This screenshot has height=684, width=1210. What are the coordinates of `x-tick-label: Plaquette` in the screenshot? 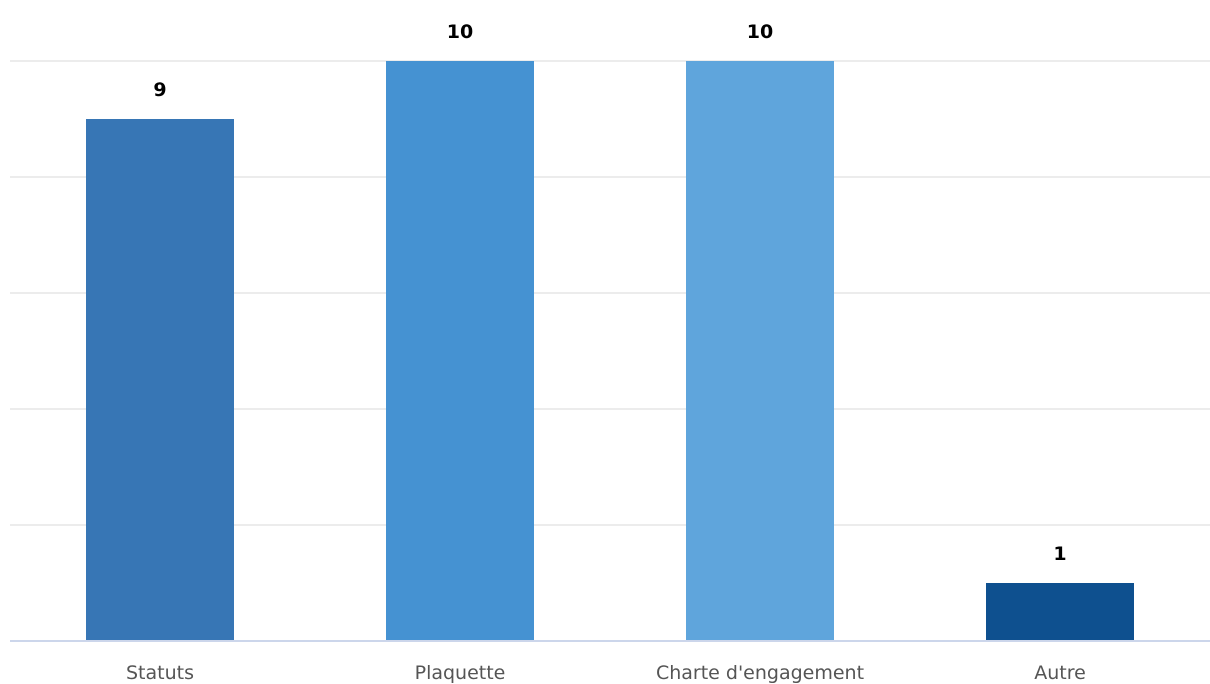 It's located at (460, 673).